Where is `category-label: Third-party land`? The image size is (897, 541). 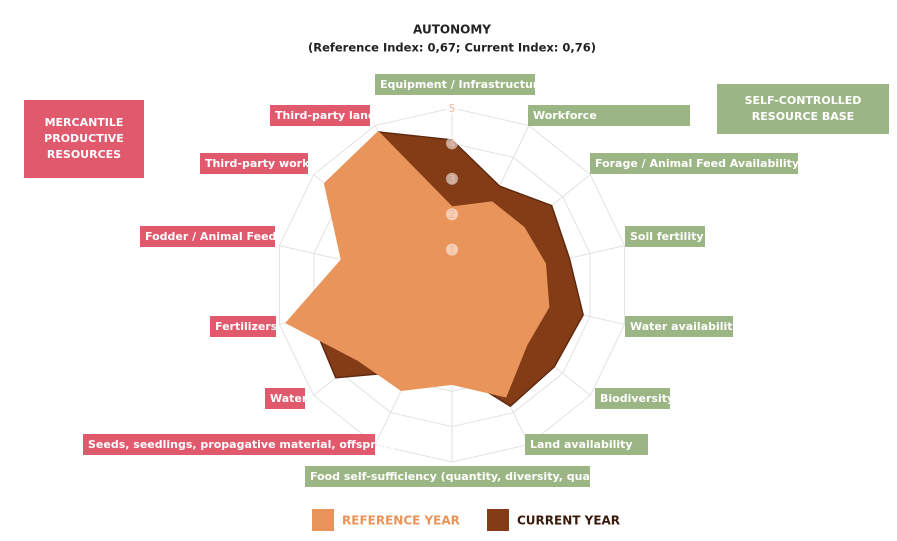 category-label: Third-party land is located at coordinates (325, 115).